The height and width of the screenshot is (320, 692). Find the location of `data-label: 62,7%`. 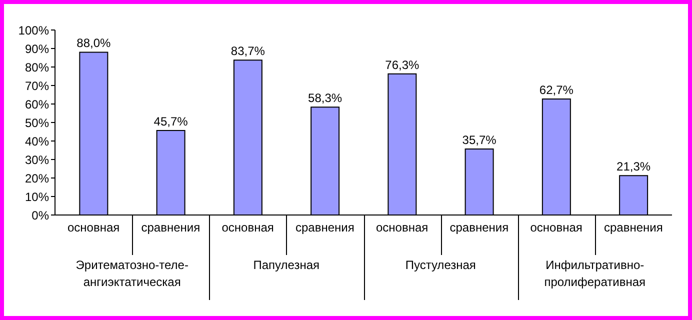

data-label: 62,7% is located at coordinates (556, 90).